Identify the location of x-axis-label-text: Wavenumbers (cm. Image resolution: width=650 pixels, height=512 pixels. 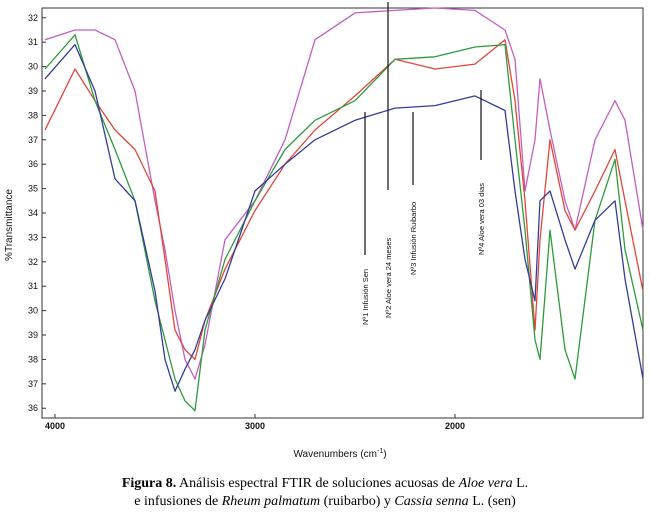
(335, 454).